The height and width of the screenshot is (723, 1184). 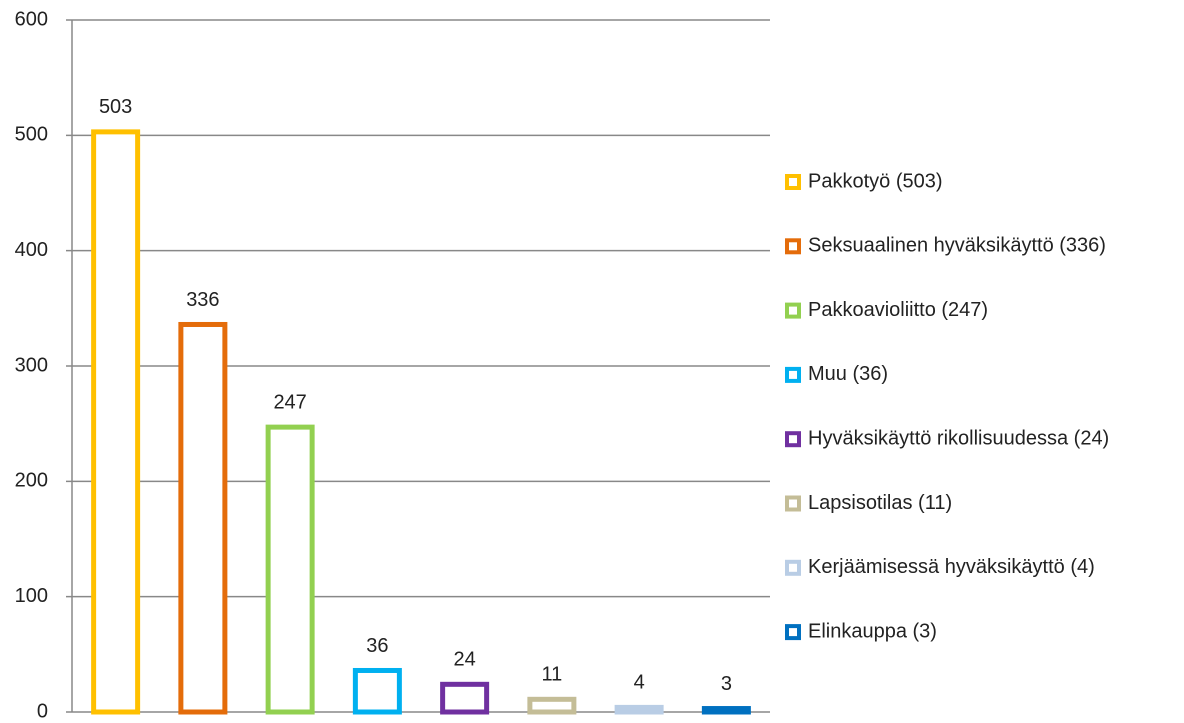 What do you see at coordinates (872, 631) in the screenshot?
I see `legend-label: Elinkauppa (3)` at bounding box center [872, 631].